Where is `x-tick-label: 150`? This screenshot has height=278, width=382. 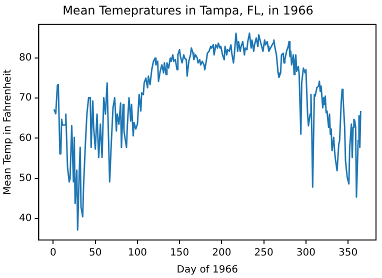 x-tick-label: 150 is located at coordinates (180, 253).